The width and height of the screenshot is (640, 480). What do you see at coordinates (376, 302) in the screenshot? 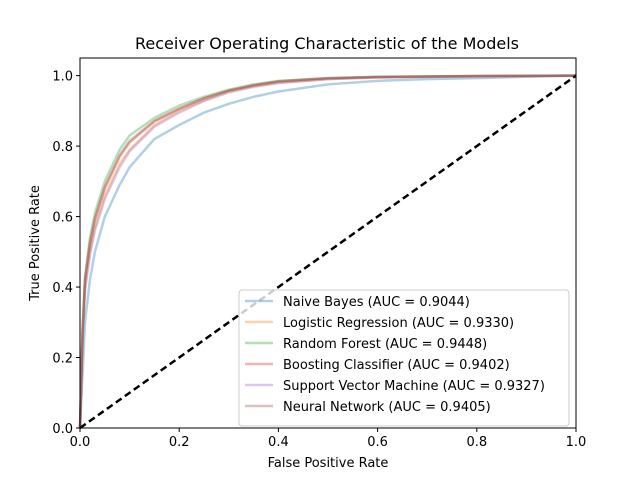
I see `legend-label-naive-bayes: Naive Bayes (AUC = 0.9044)` at bounding box center [376, 302].